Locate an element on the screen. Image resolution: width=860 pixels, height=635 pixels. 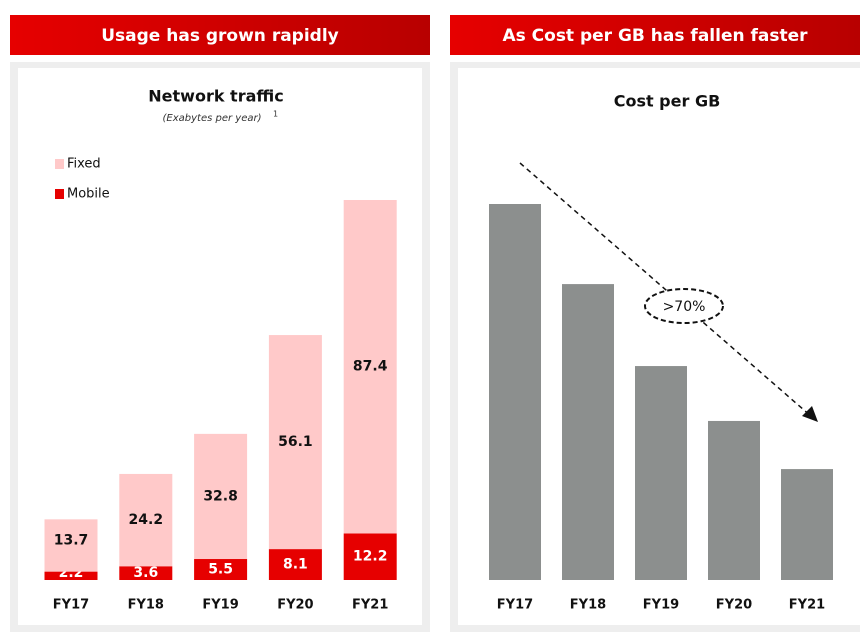
value-label: 12.2 is located at coordinates (370, 557).